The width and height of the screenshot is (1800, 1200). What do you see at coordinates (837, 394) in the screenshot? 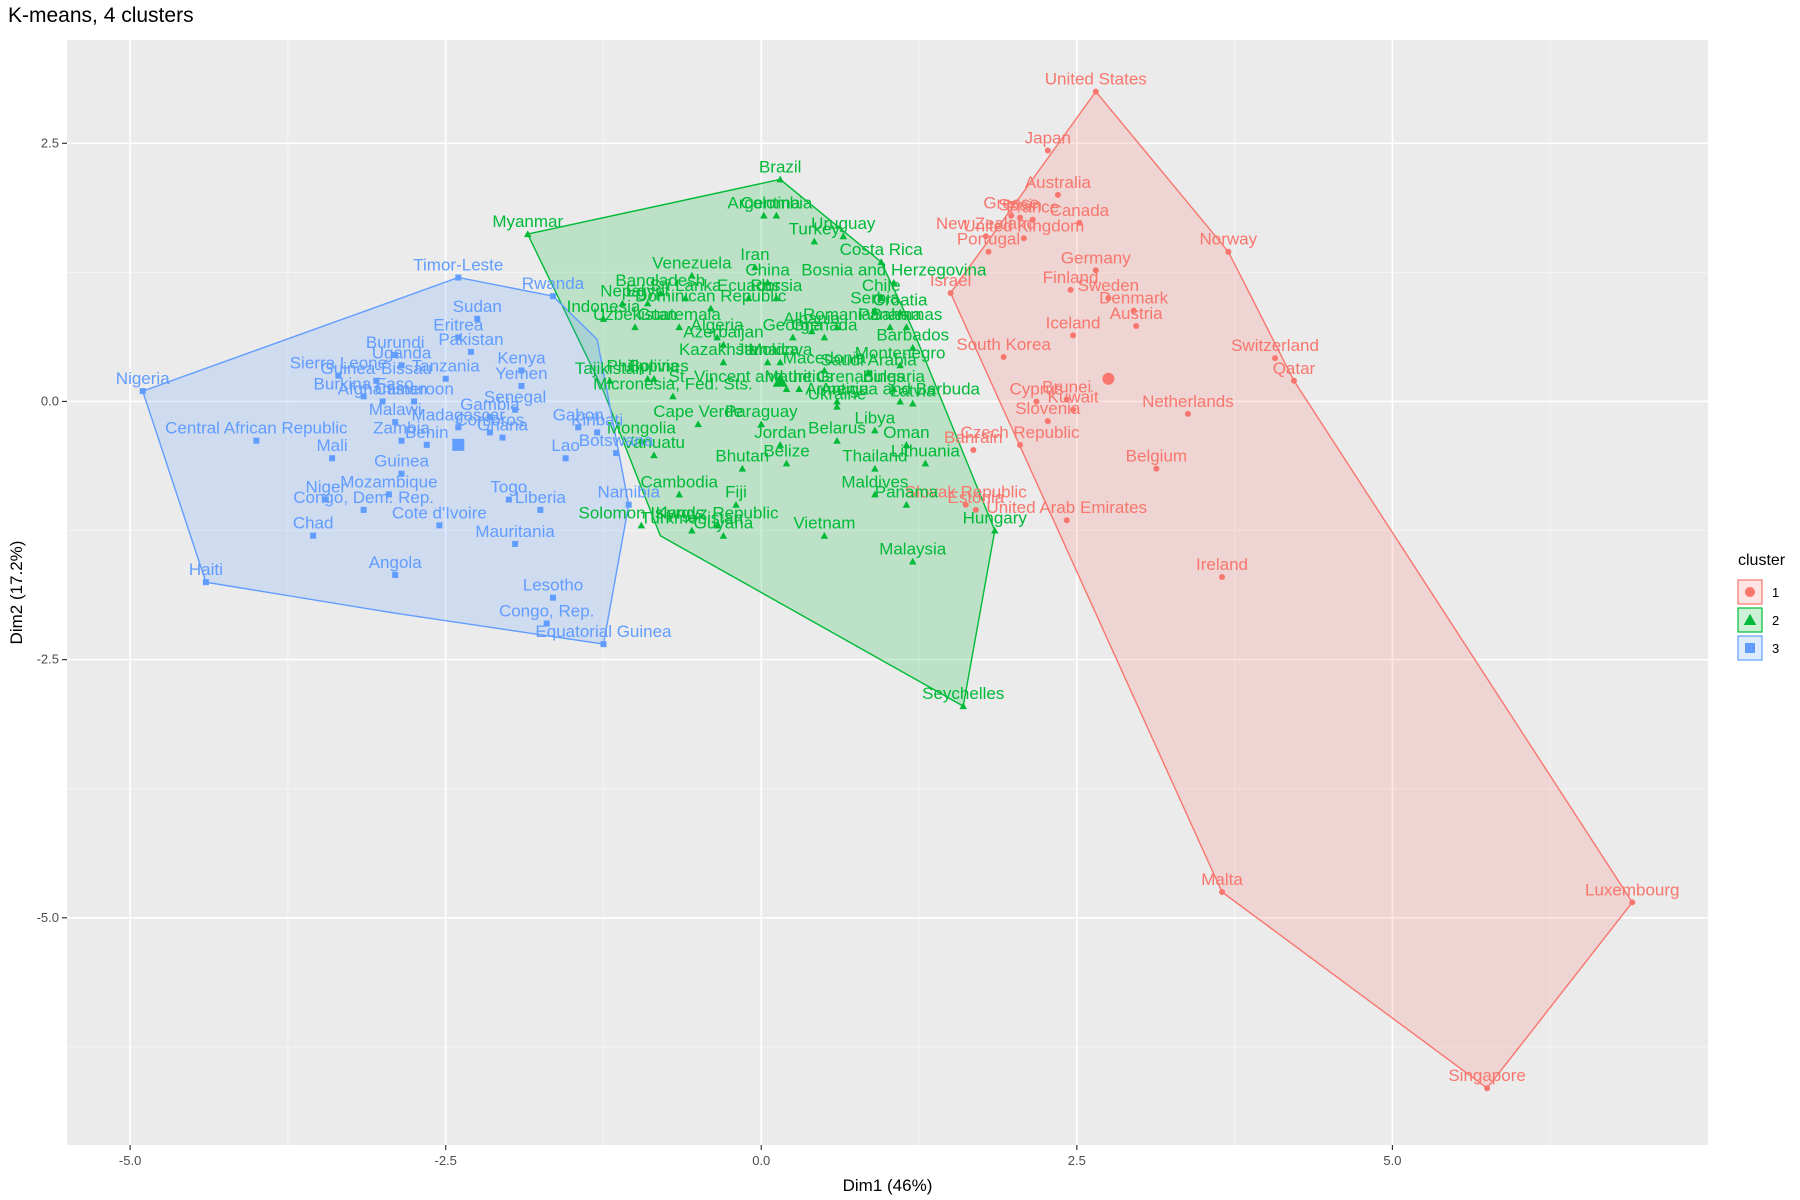
I see `point-label: Ukraine` at bounding box center [837, 394].